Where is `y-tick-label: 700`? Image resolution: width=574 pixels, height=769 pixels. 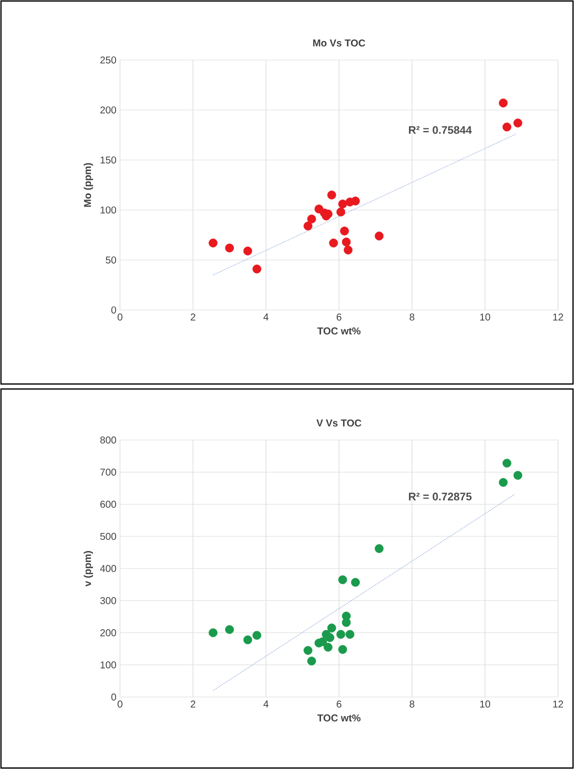 y-tick-label: 700 is located at coordinates (108, 472).